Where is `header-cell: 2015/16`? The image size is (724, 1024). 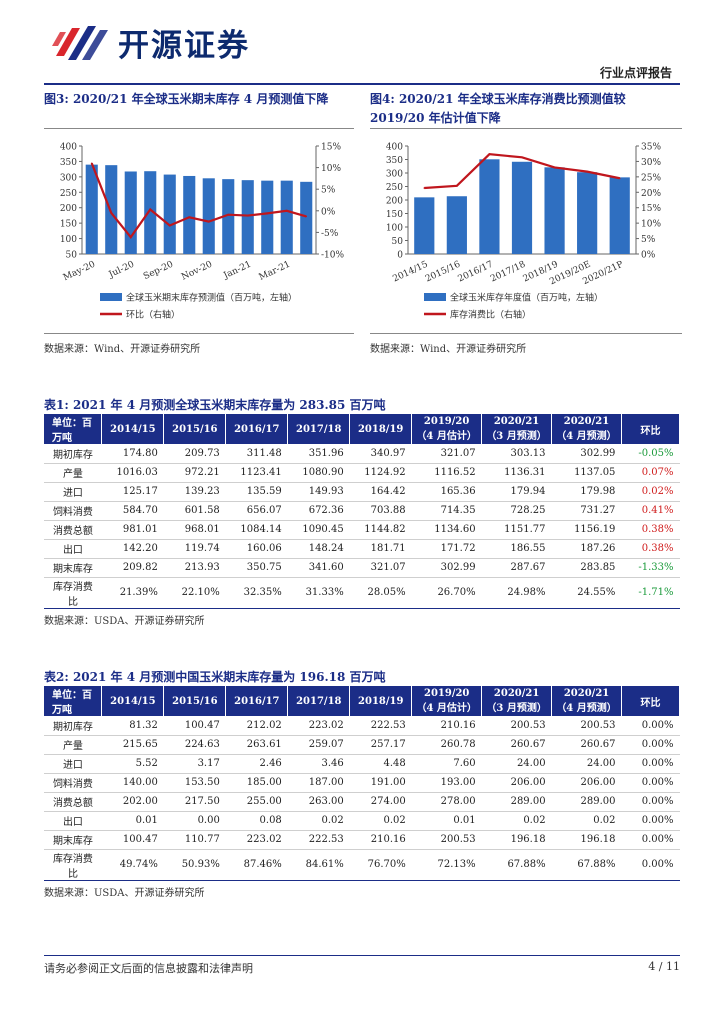
header-cell: 2015/16 is located at coordinates (195, 701).